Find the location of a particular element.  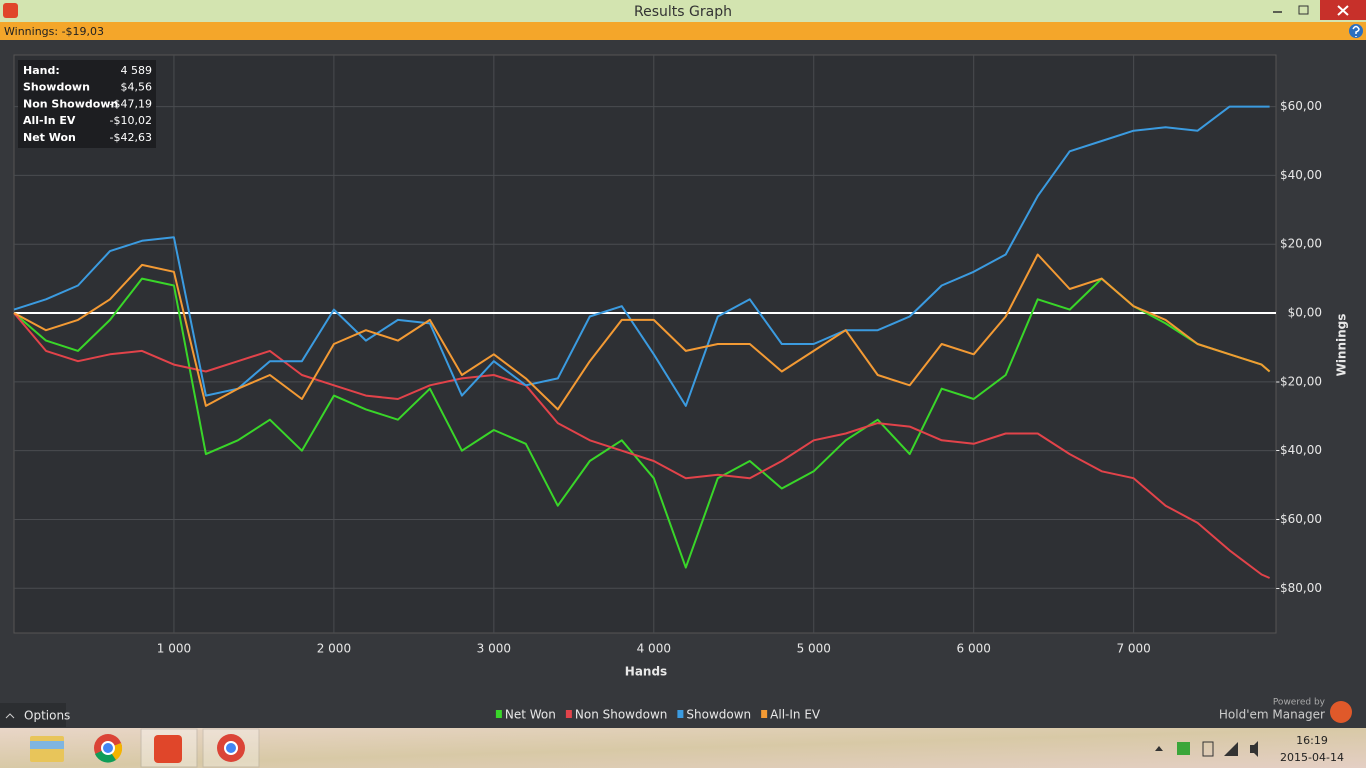

restore-button is located at coordinates (1303, 10).